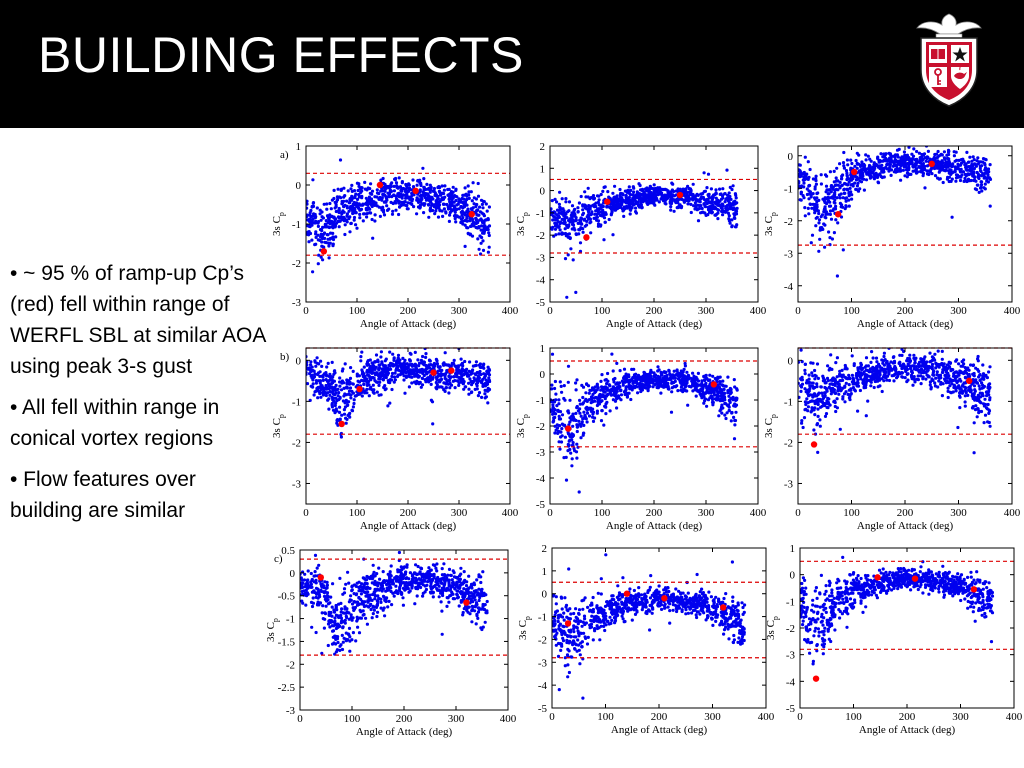 The height and width of the screenshot is (768, 1024). Describe the element at coordinates (949, 26) in the screenshot. I see `eagle-crest-icon` at that location.